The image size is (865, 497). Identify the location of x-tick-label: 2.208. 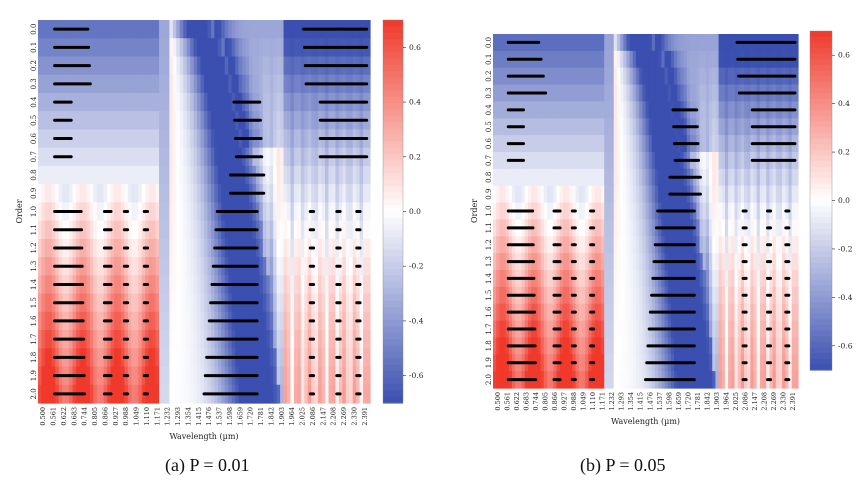
(334, 416).